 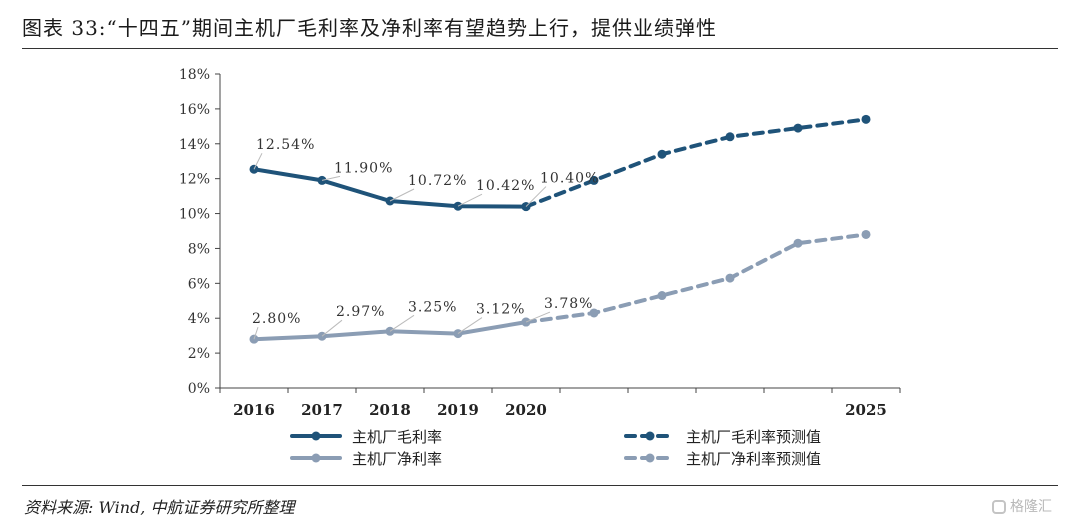 I want to click on series-line-net-dashed, so click(x=696, y=278).